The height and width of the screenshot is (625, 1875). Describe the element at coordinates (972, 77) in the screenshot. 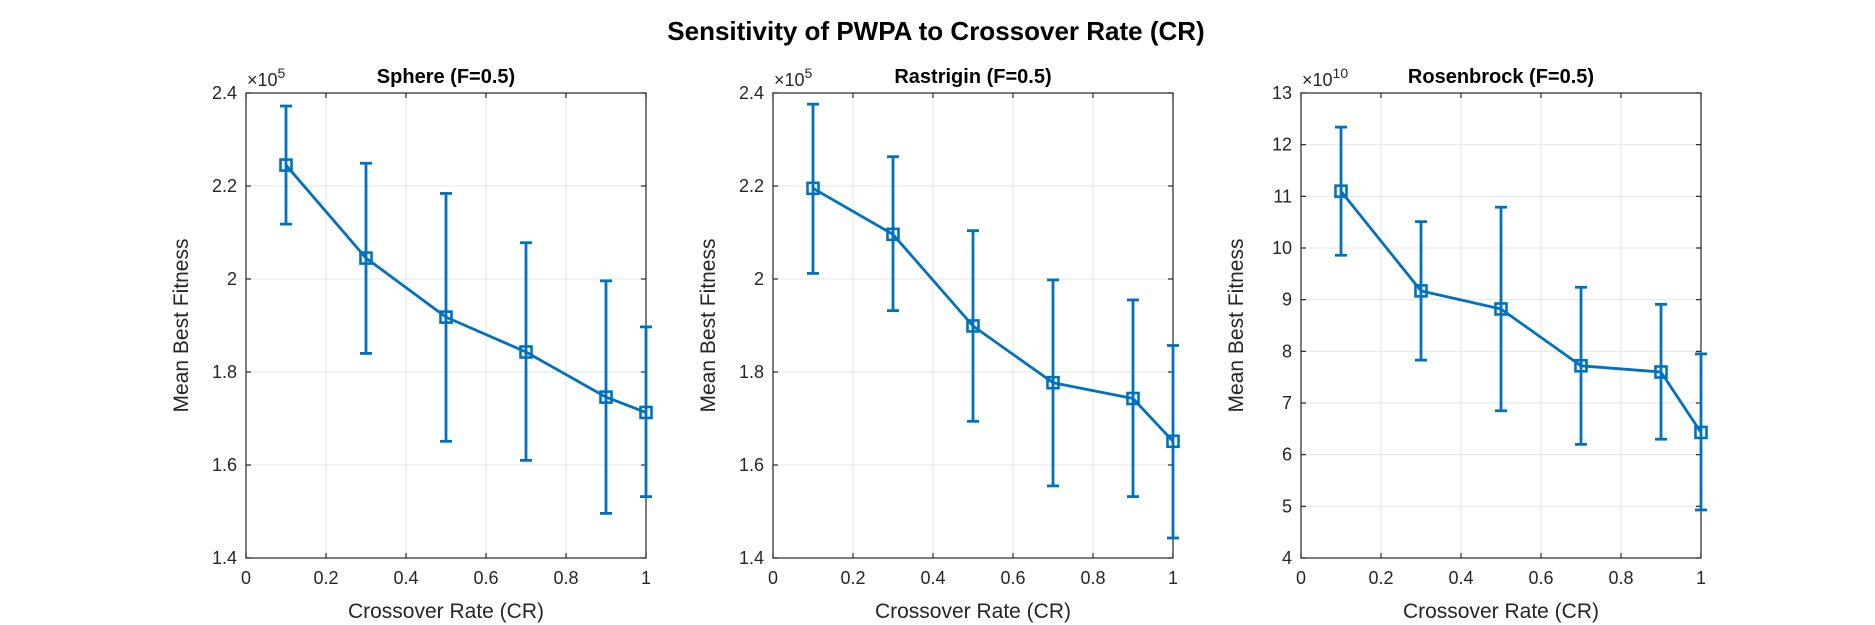

I see `subplot-title-rastrigin: Rastrigin (F=0.5)` at that location.